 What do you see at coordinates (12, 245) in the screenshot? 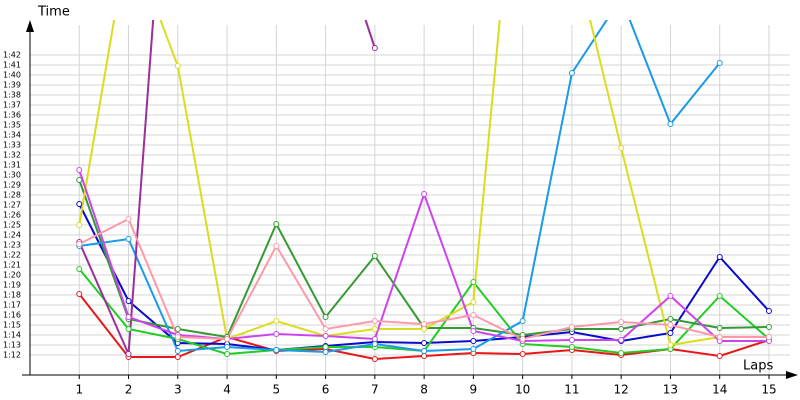
I see `y-tick-label: 1:23` at bounding box center [12, 245].